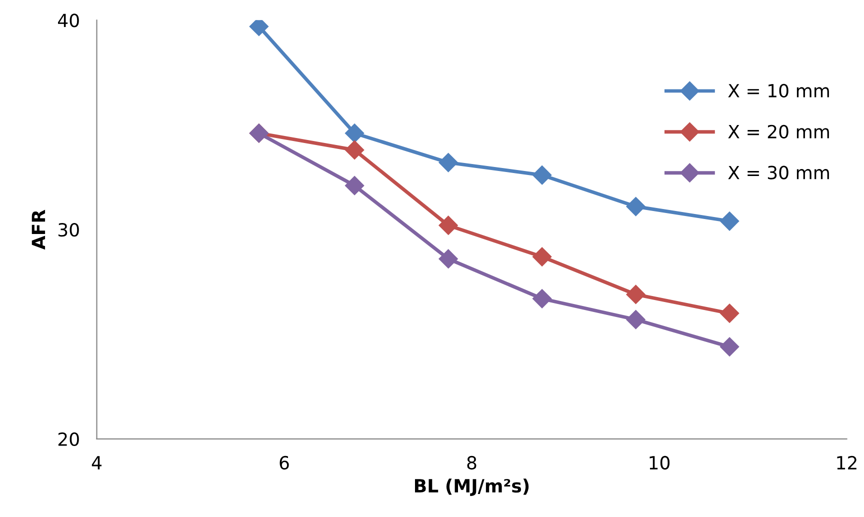 Image resolution: width=864 pixels, height=517 pixels. What do you see at coordinates (68, 230) in the screenshot?
I see `y-tick-label: 30` at bounding box center [68, 230].